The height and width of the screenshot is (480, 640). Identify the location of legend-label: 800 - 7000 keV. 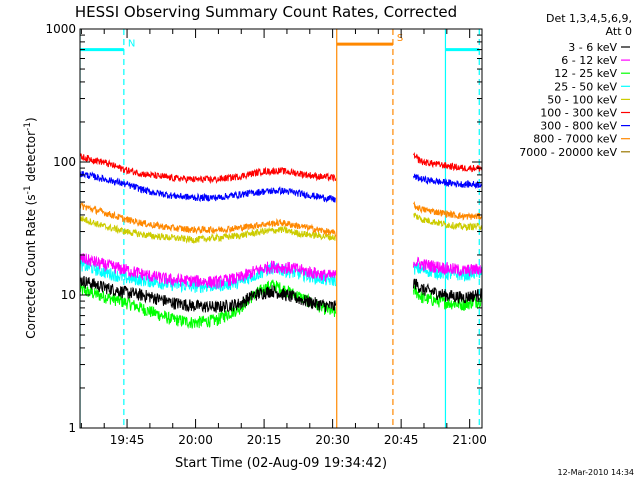
(575, 139).